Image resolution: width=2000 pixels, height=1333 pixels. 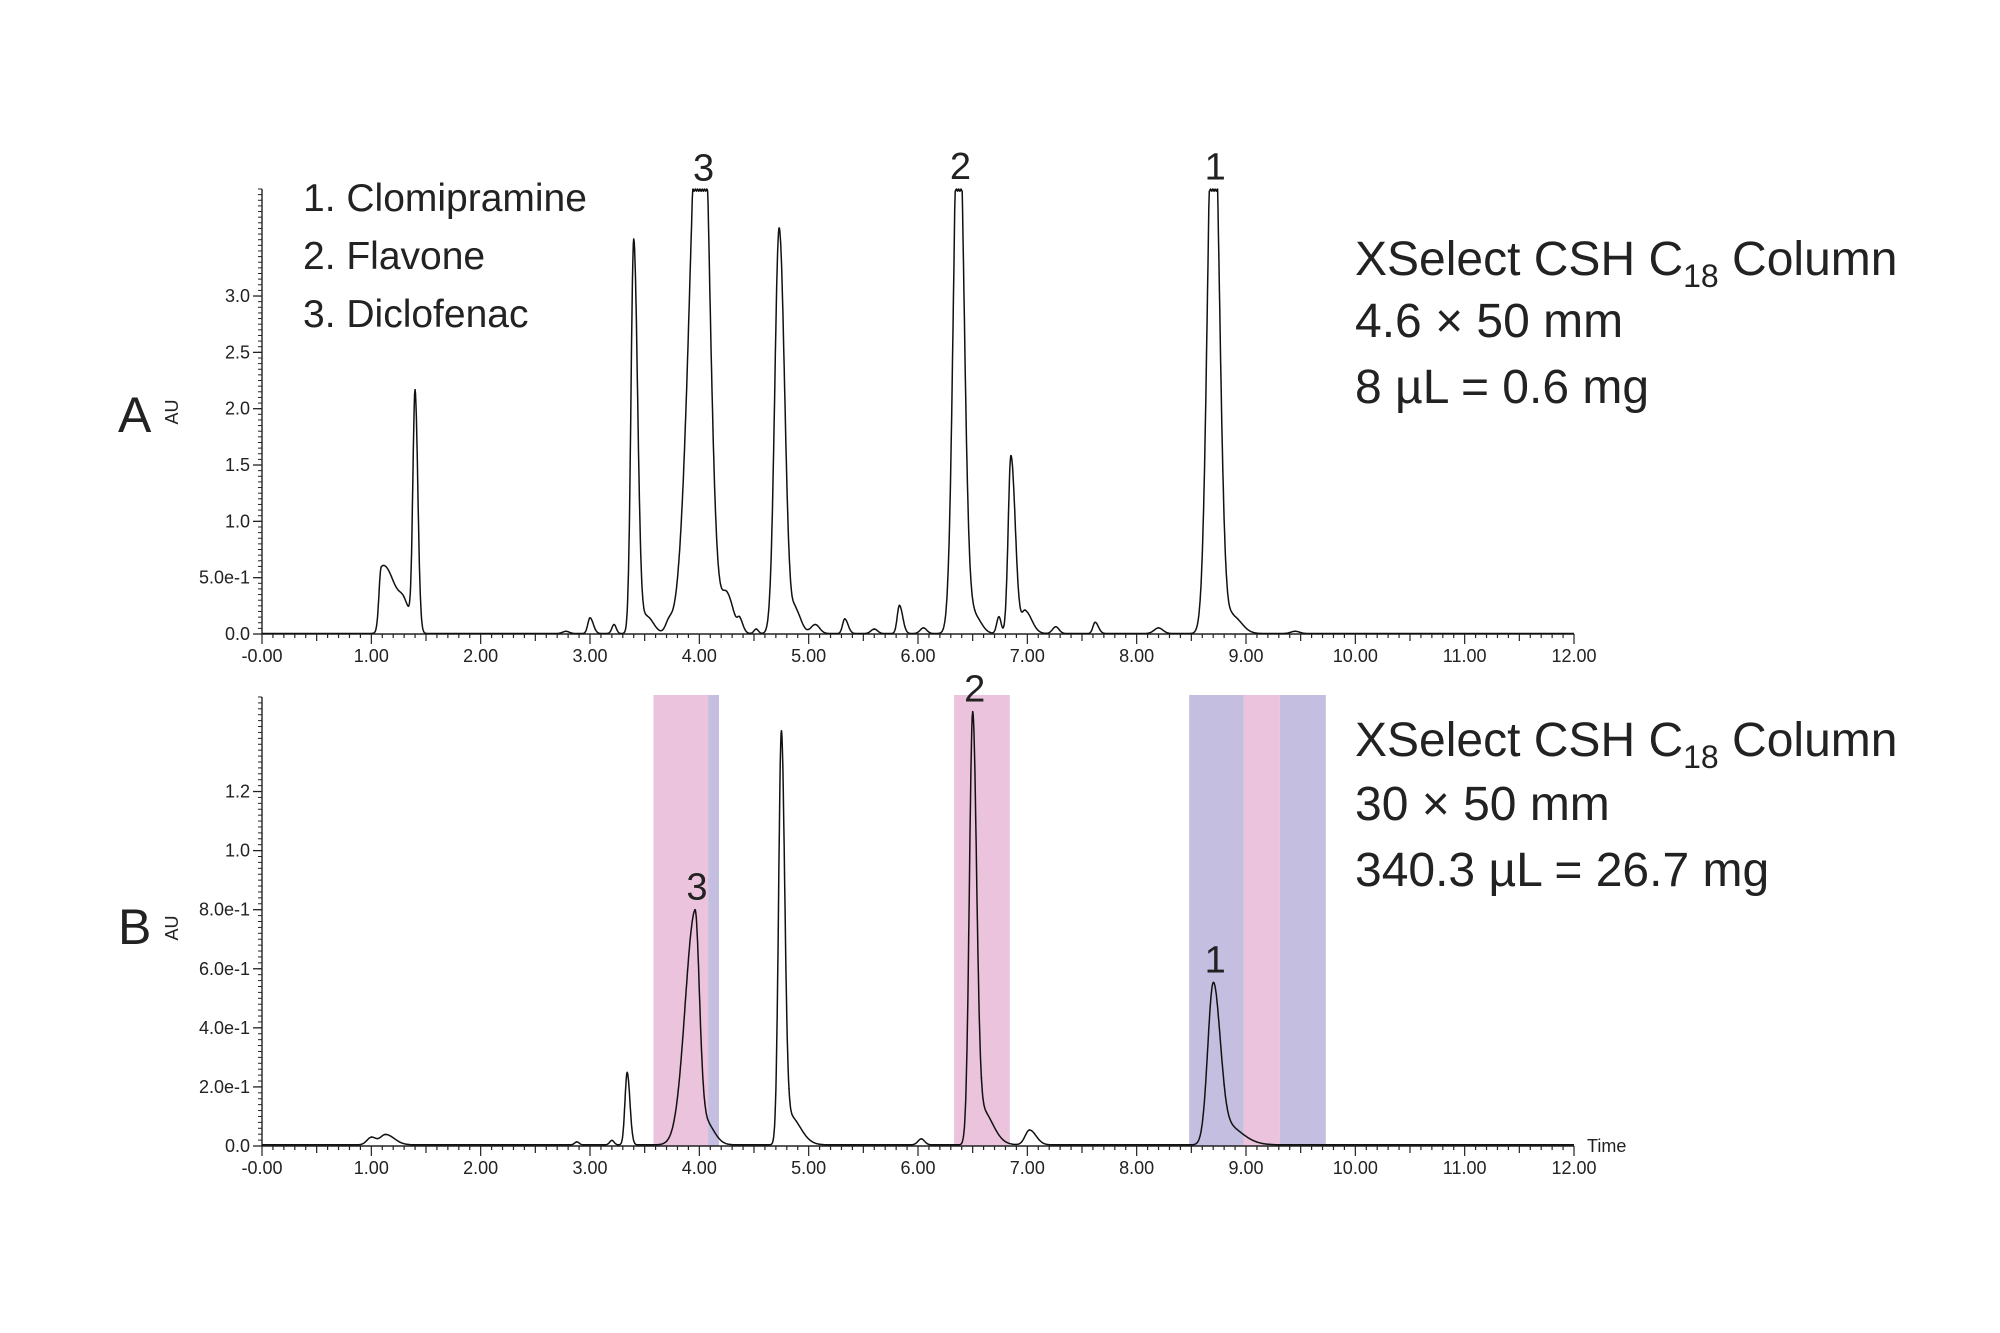 I want to click on y-tick-label: 3.0, so click(x=237, y=296).